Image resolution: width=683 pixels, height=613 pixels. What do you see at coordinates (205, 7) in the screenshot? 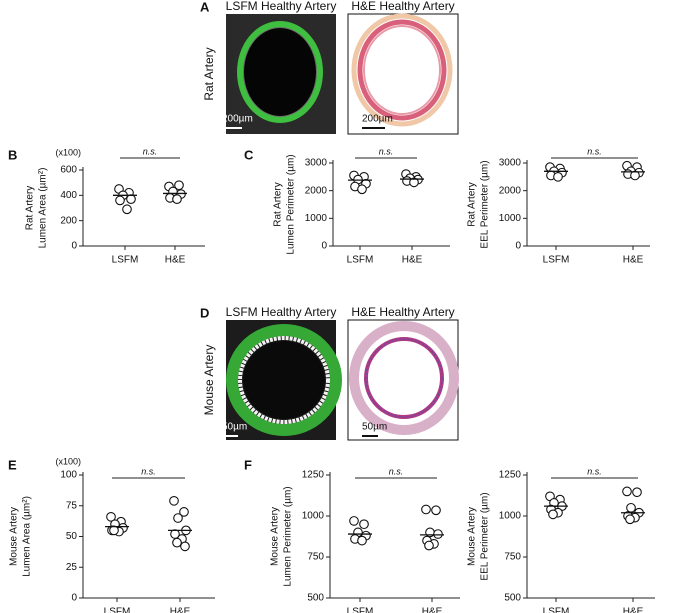
I see `panel-letter: A` at bounding box center [205, 7].